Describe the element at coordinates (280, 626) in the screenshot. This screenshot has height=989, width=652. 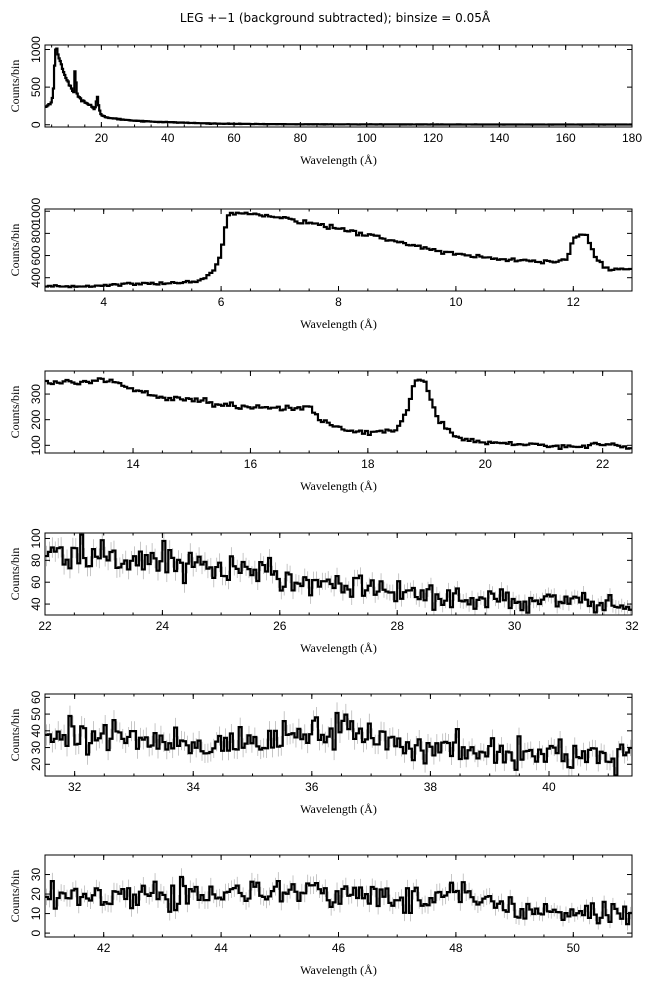
I see `x-tick-label: 26` at that location.